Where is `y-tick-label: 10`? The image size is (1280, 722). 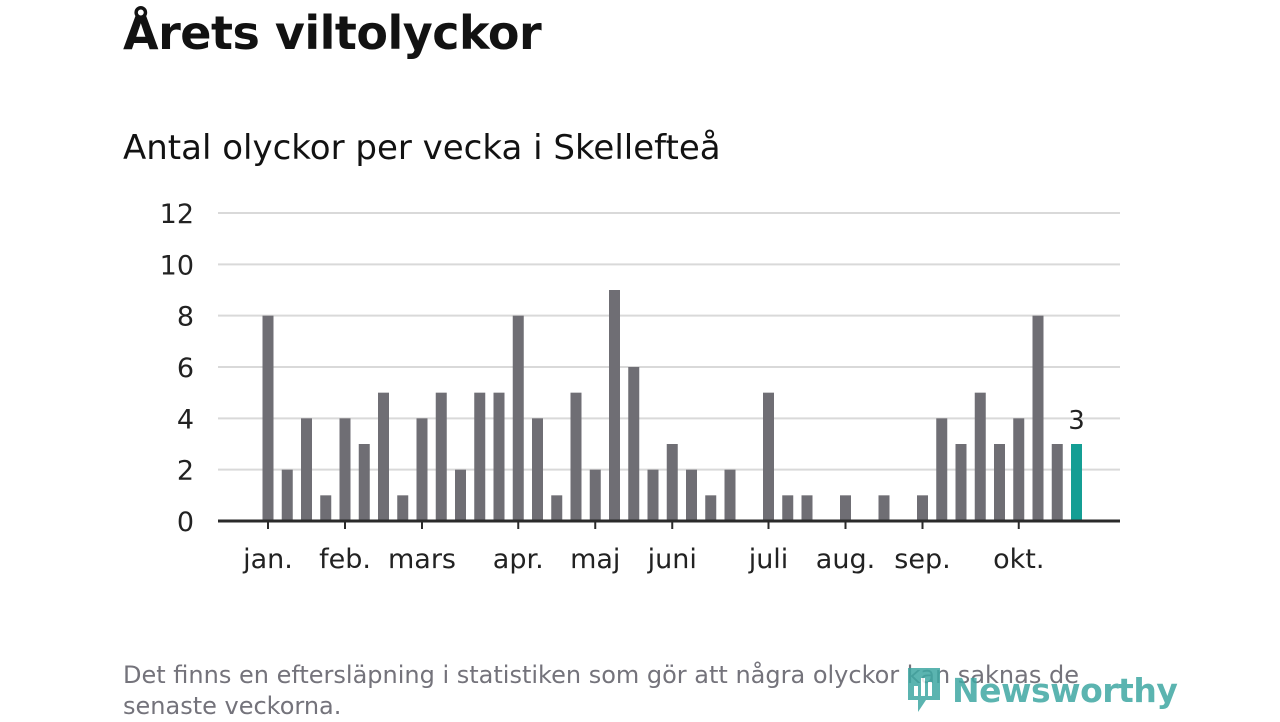
y-tick-label: 10 is located at coordinates (177, 265).